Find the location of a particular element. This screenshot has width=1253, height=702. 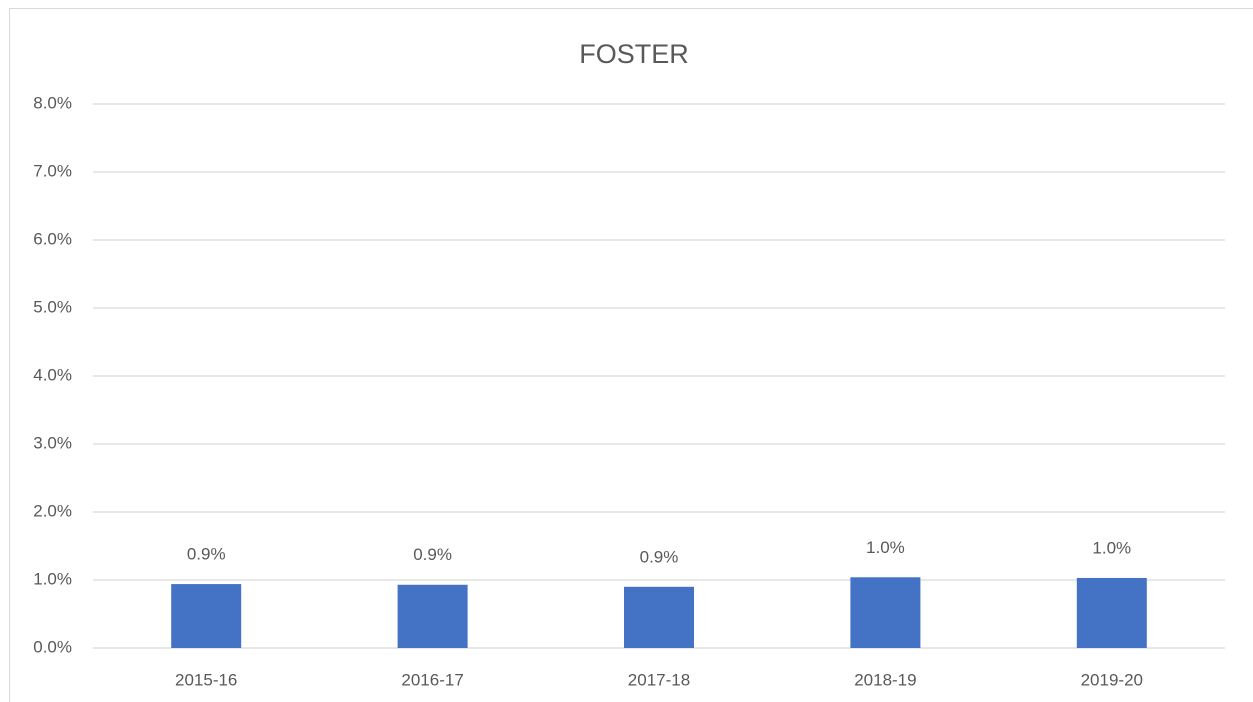

y-tick-label: 6.0% is located at coordinates (52, 238).